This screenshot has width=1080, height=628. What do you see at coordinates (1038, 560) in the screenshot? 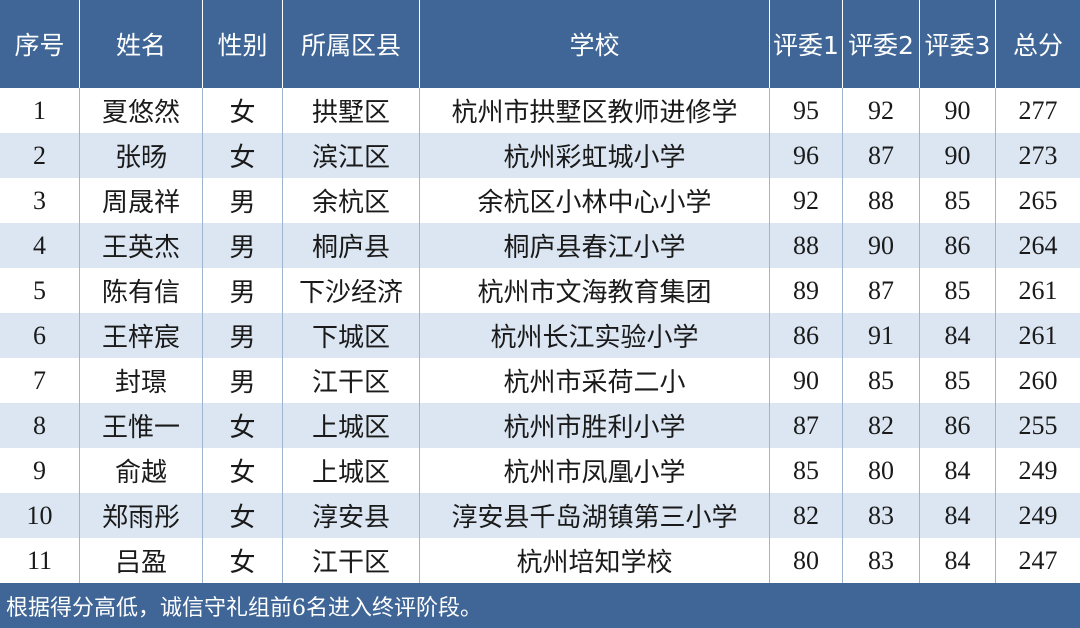
I see `table-cell: 247` at bounding box center [1038, 560].